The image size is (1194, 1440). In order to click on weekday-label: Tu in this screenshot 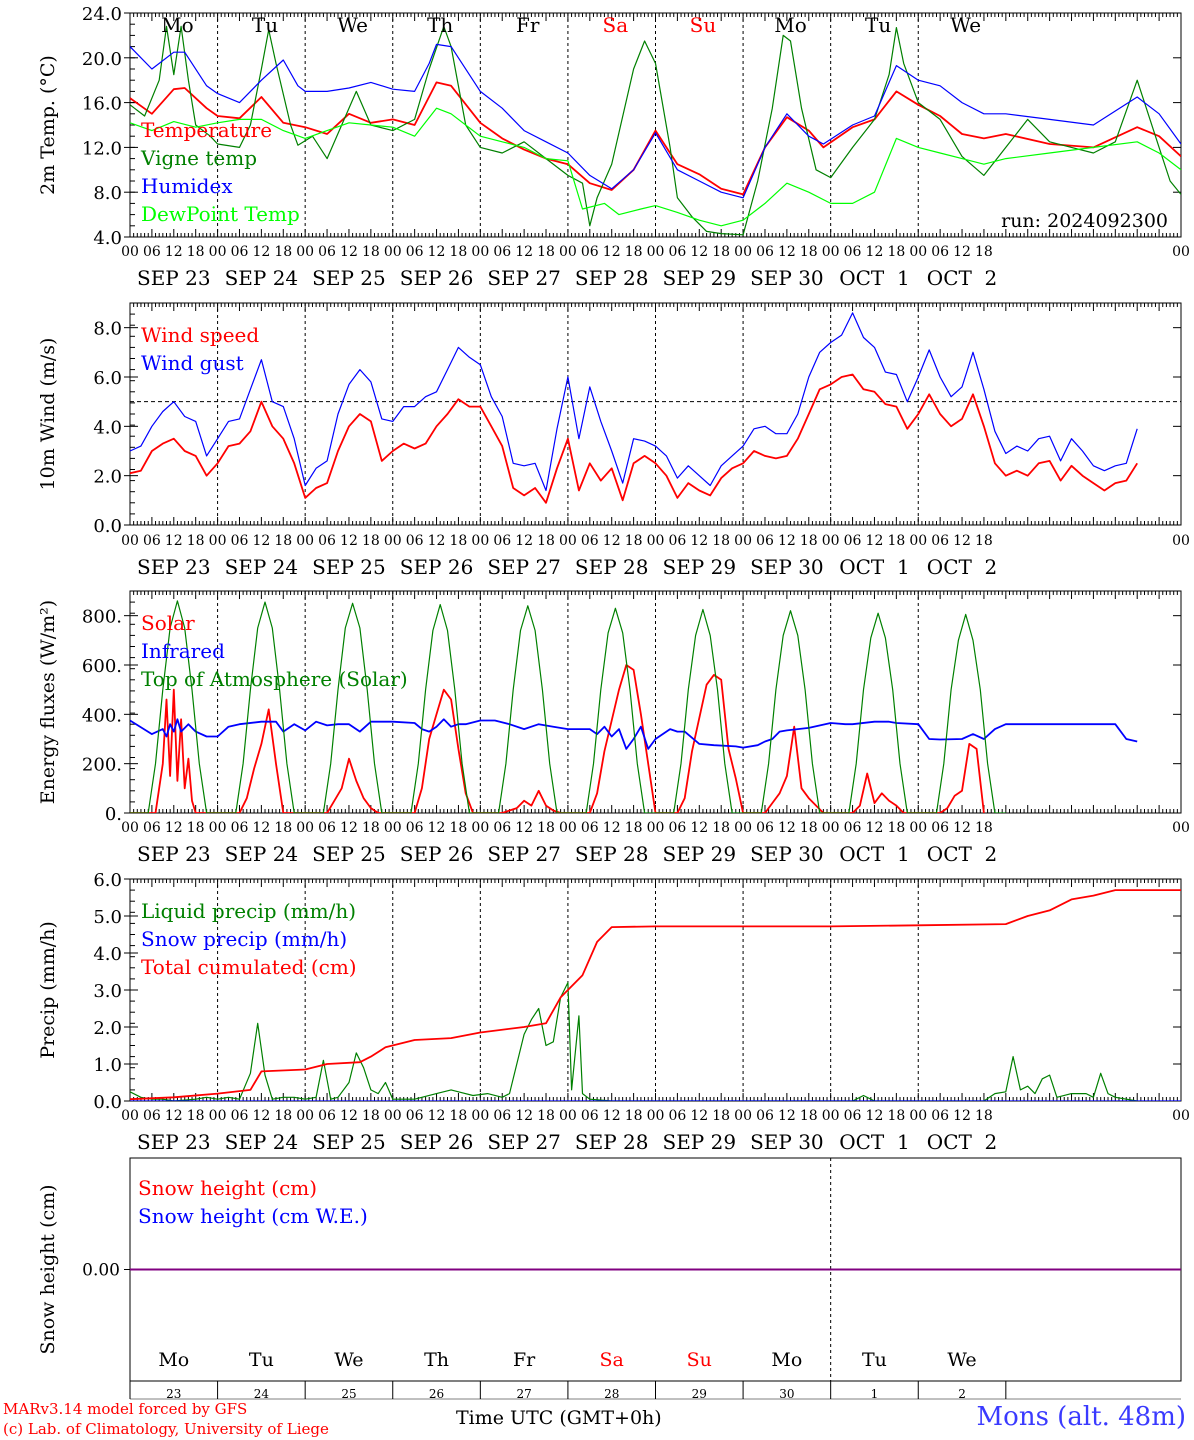, I will do `click(261, 1360)`.